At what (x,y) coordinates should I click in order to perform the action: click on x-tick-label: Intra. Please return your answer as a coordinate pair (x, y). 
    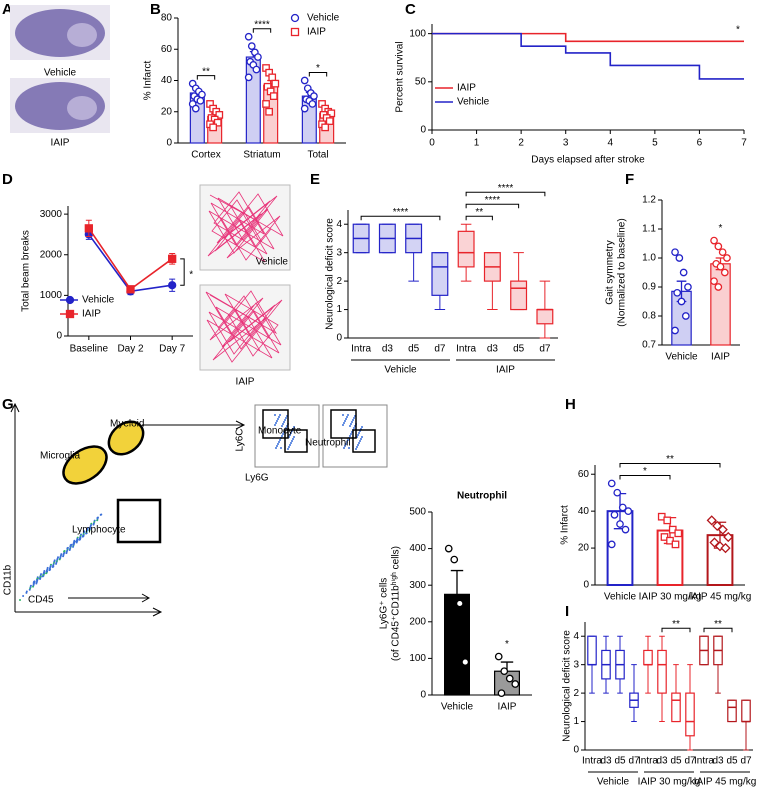
    Looking at the image, I should click on (361, 349).